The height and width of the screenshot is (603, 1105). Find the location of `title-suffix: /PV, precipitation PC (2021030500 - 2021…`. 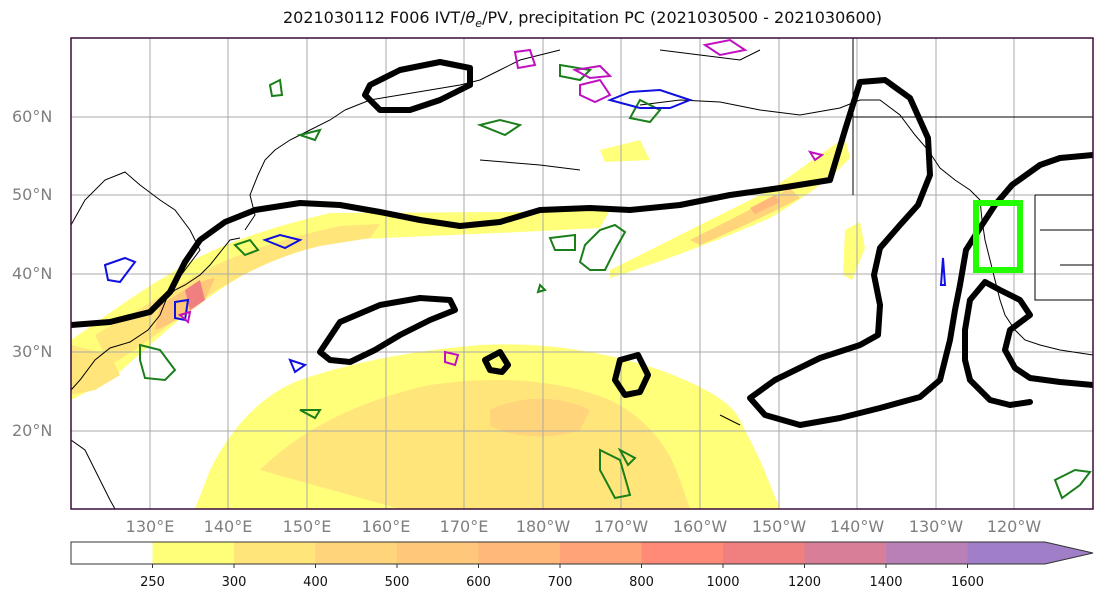

title-suffix: /PV, precipitation PC (2021030500 - 2021… is located at coordinates (682, 17).